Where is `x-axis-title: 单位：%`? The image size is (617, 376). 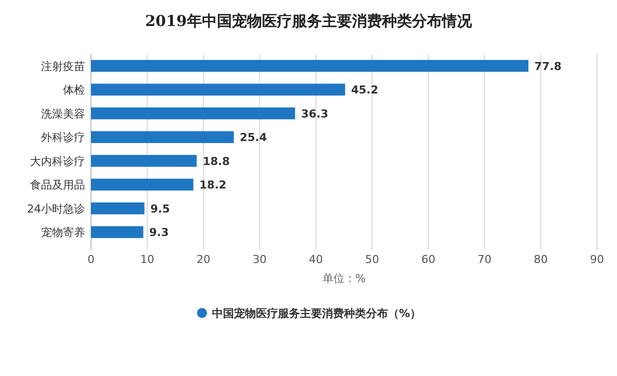 x-axis-title: 单位：% is located at coordinates (344, 278).